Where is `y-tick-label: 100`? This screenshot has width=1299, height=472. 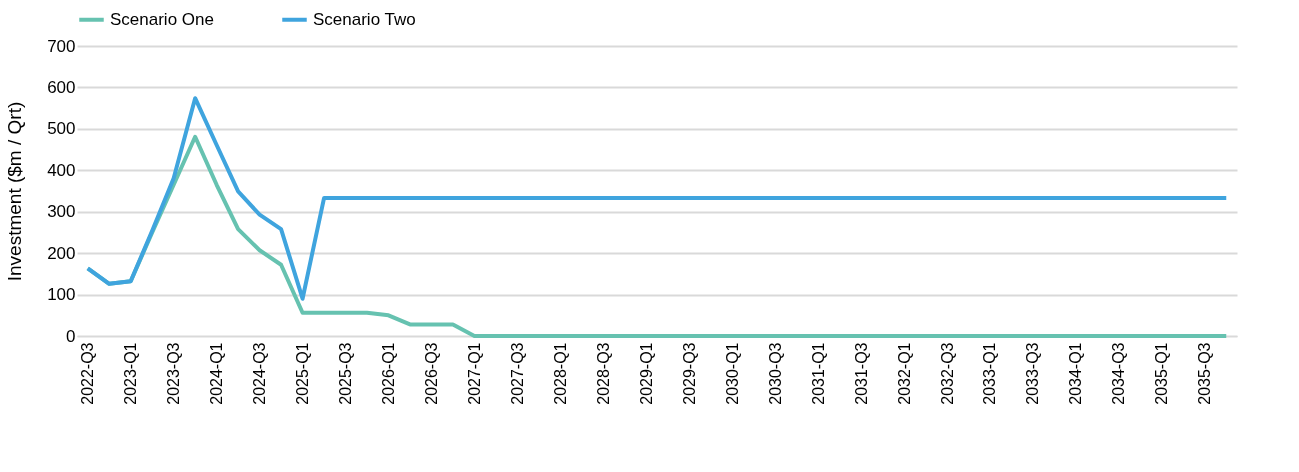
y-tick-label: 100 is located at coordinates (61, 295).